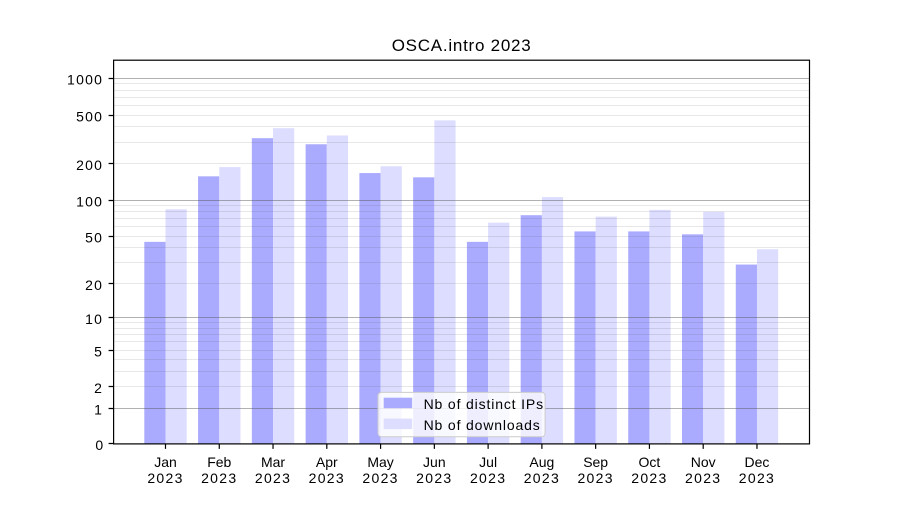  I want to click on svg-text: 10, so click(94, 319).